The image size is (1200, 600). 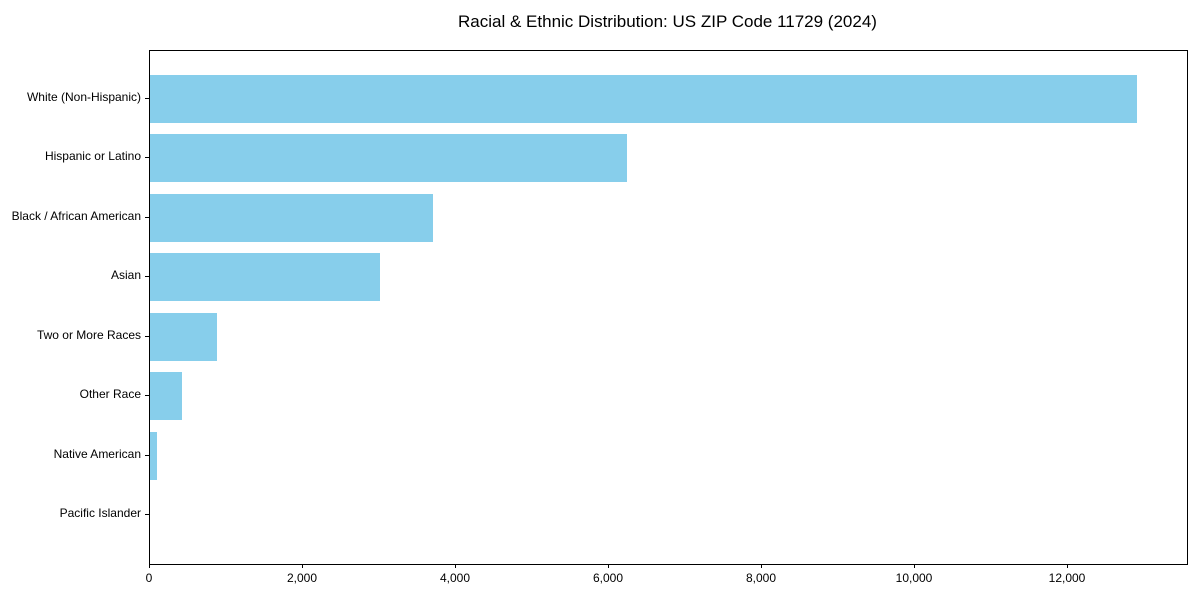 What do you see at coordinates (76, 215) in the screenshot?
I see `category-label: Black / African American` at bounding box center [76, 215].